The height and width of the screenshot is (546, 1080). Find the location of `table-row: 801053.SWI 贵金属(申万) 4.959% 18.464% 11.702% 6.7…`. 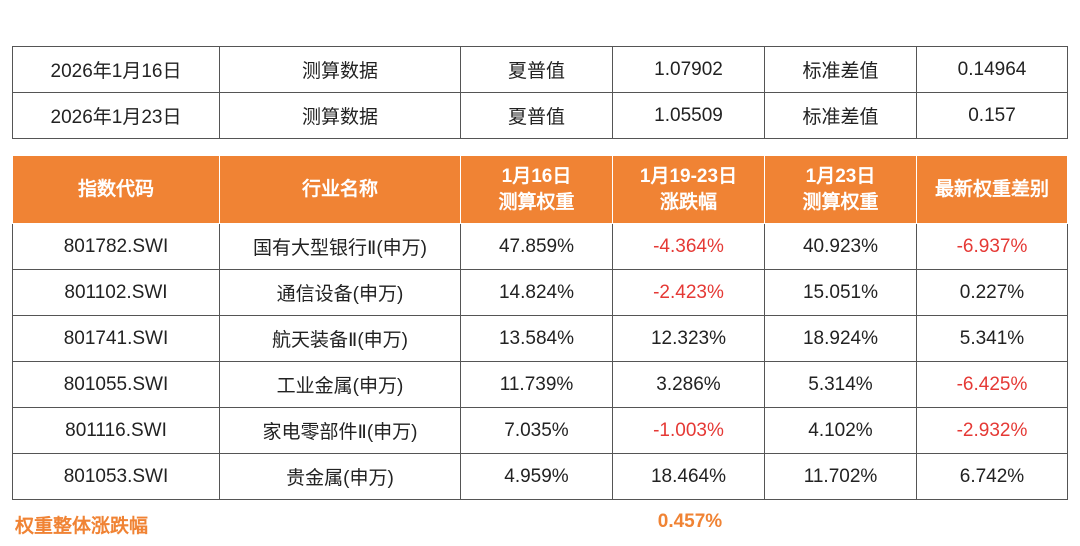

table-row: 801053.SWI 贵金属(申万) 4.959% 18.464% 11.702% 6.7… is located at coordinates (540, 476).